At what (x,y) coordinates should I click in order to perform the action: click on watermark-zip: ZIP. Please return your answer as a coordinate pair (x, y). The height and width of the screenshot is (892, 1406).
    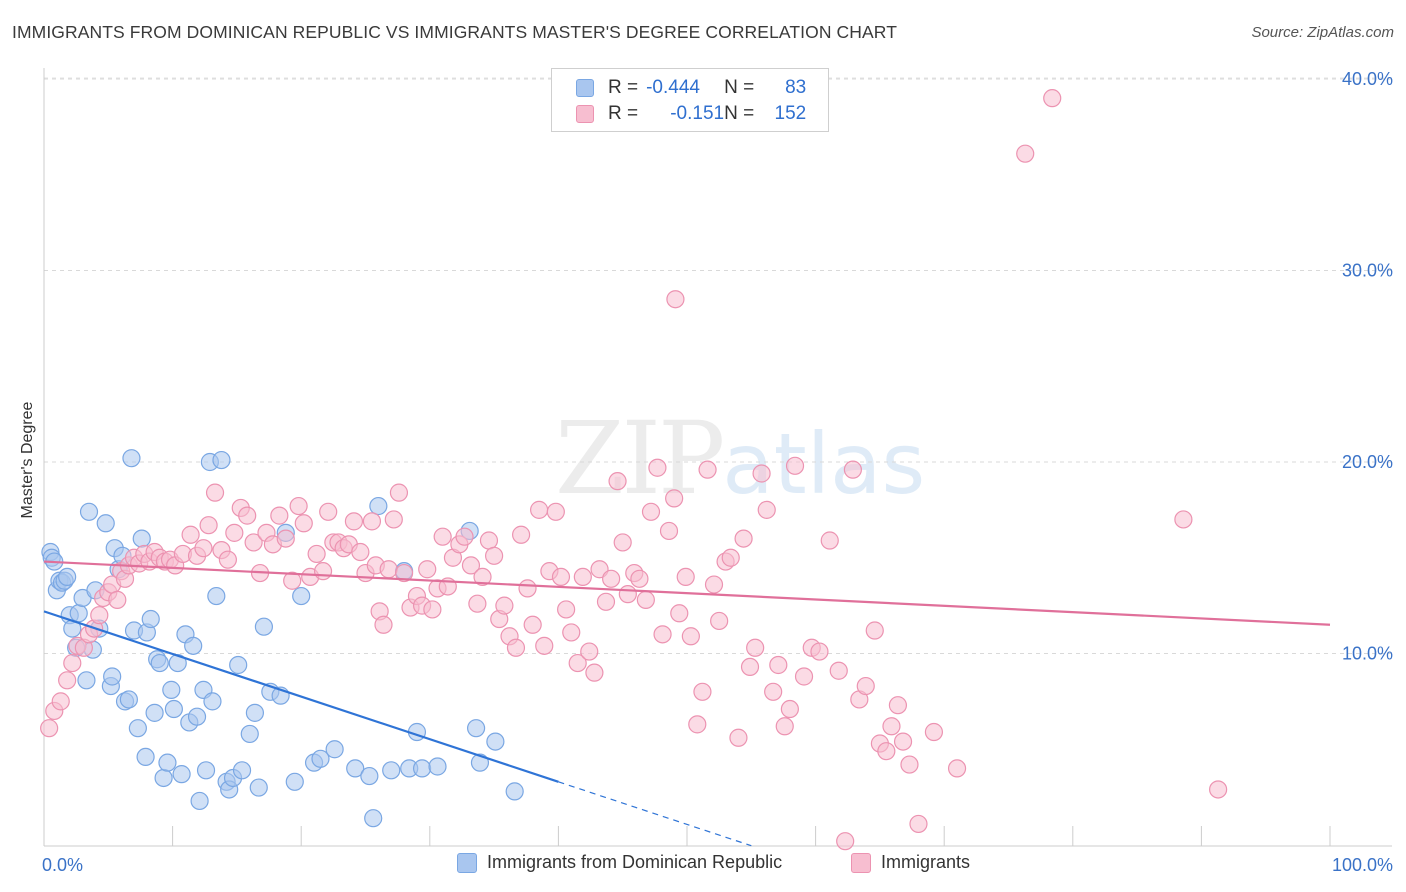
    Looking at the image, I should click on (640, 458).